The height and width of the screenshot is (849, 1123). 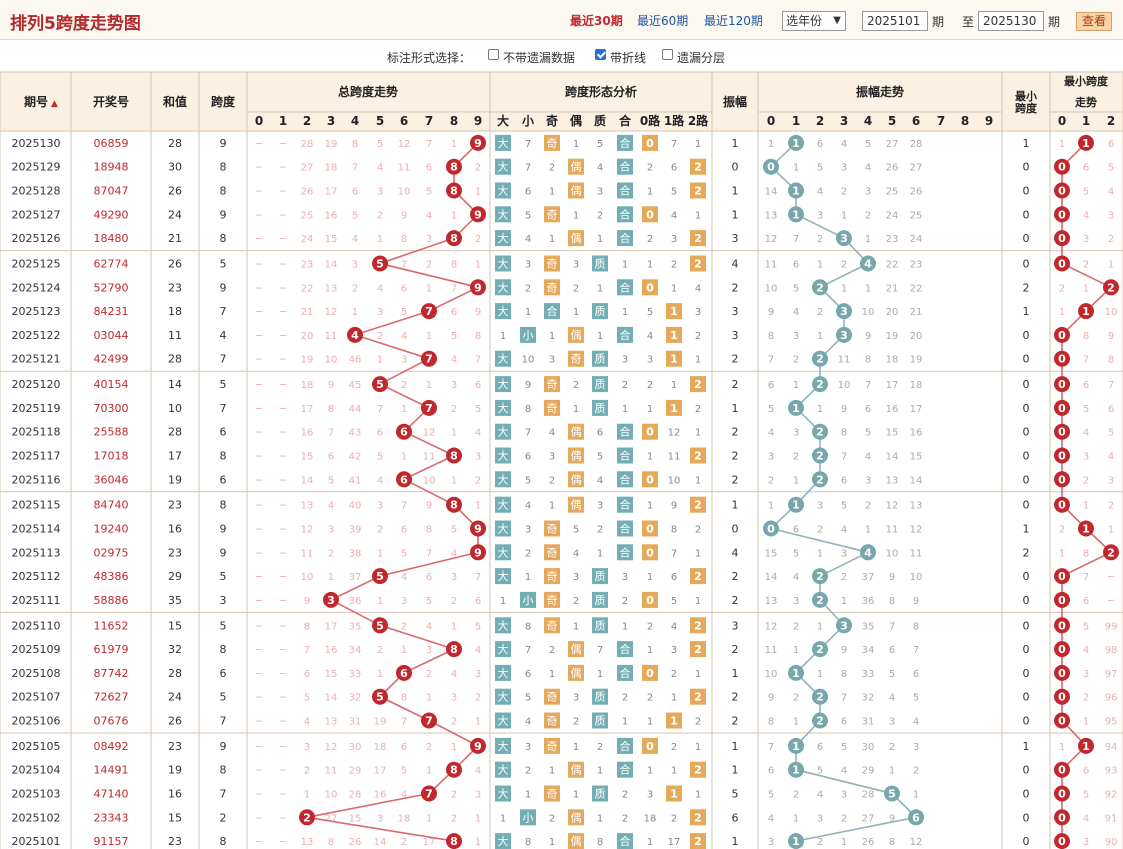 What do you see at coordinates (175, 625) in the screenshot?
I see `sum-cell: 15` at bounding box center [175, 625].